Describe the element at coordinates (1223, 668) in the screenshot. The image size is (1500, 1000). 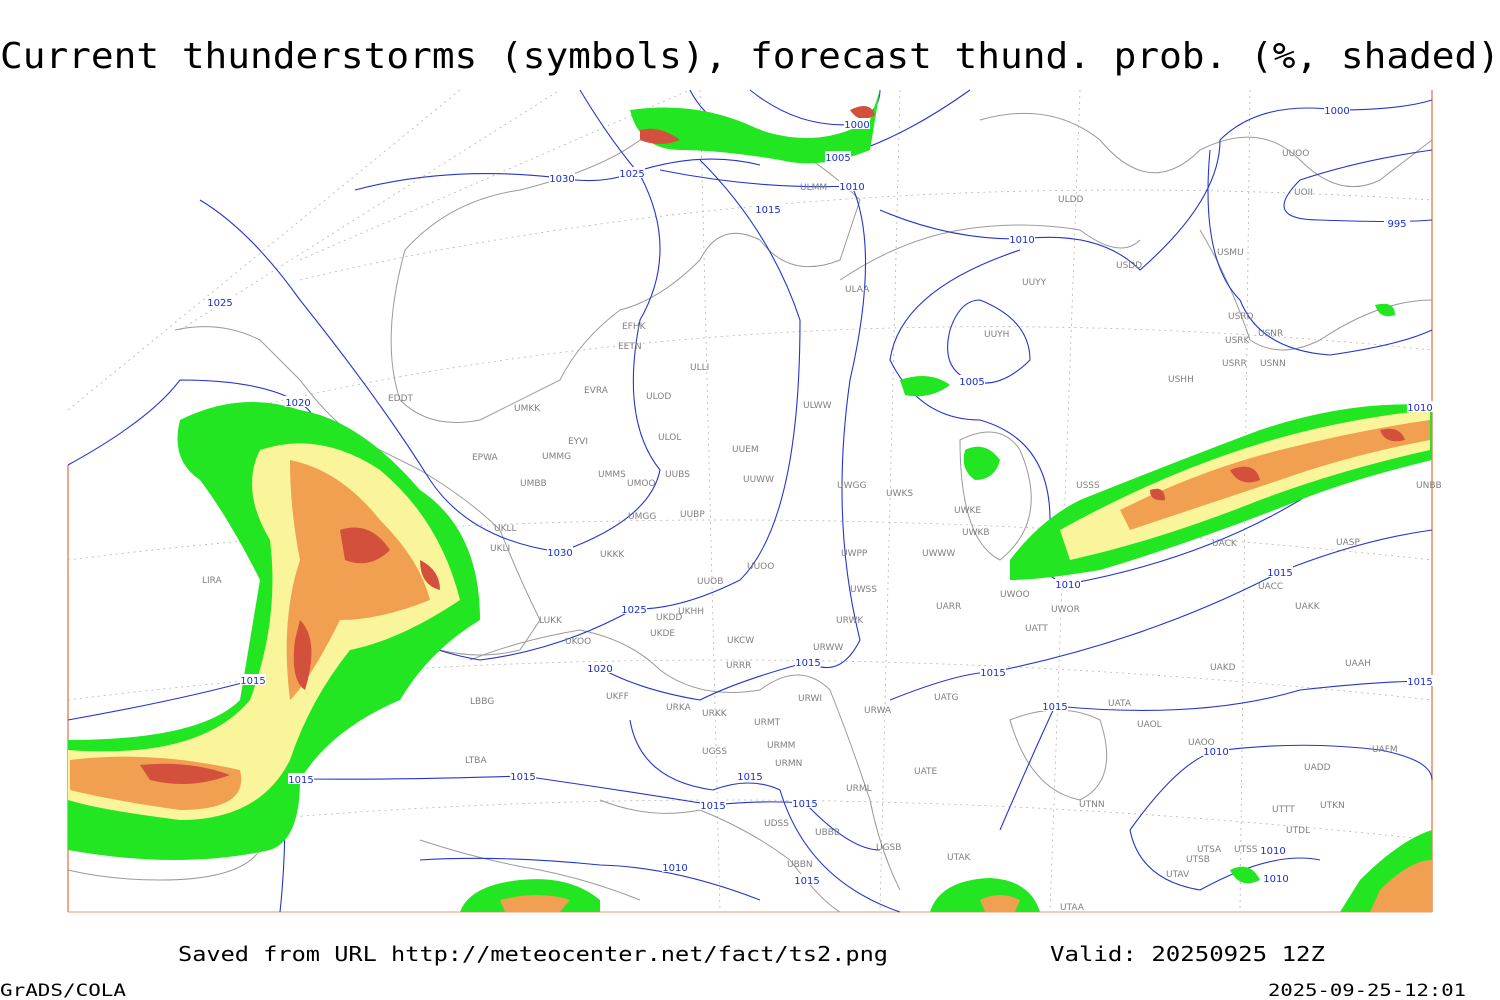
I see `station-label: UAKD` at that location.